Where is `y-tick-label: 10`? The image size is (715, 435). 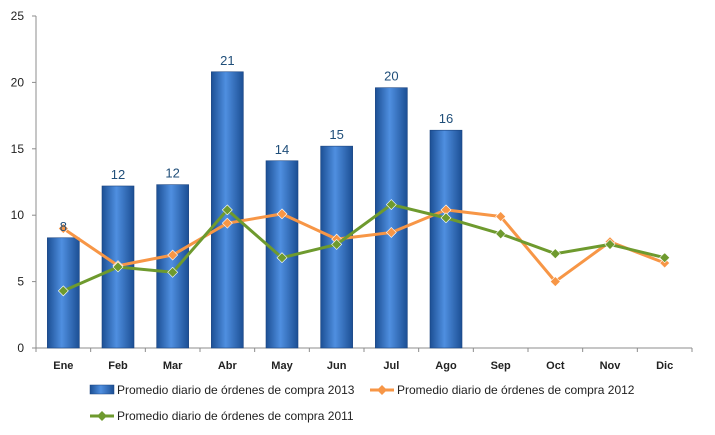
y-tick-label: 10 is located at coordinates (18, 215).